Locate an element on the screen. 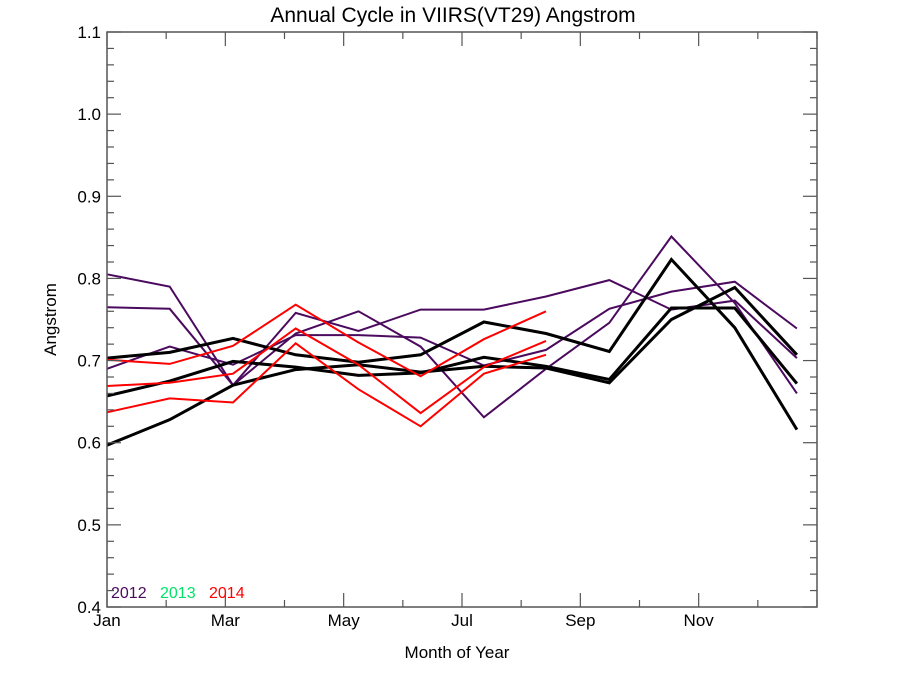  legend: 2012 2013 2014 is located at coordinates (178, 593).